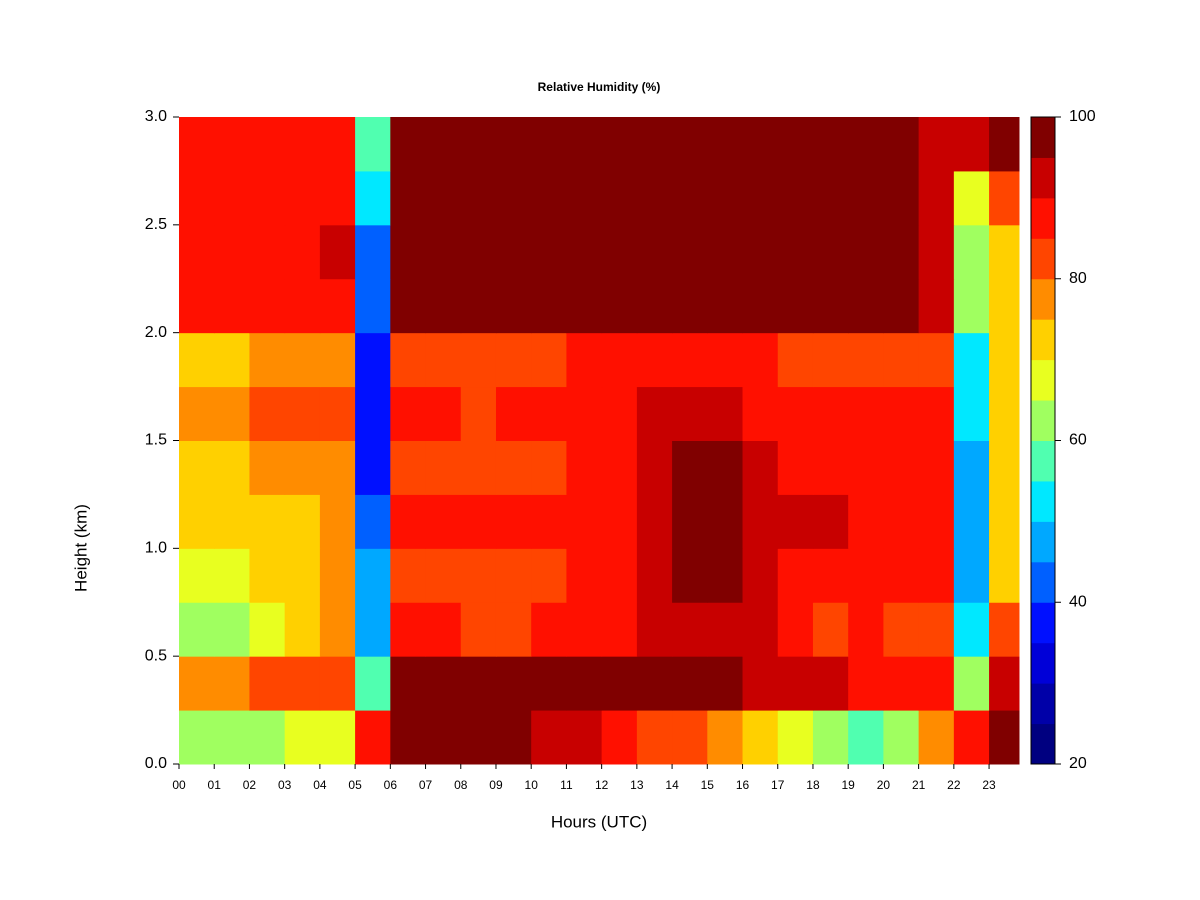 This screenshot has width=1200, height=900. Describe the element at coordinates (156, 224) in the screenshot. I see `y-tick-label: 2.5` at that location.